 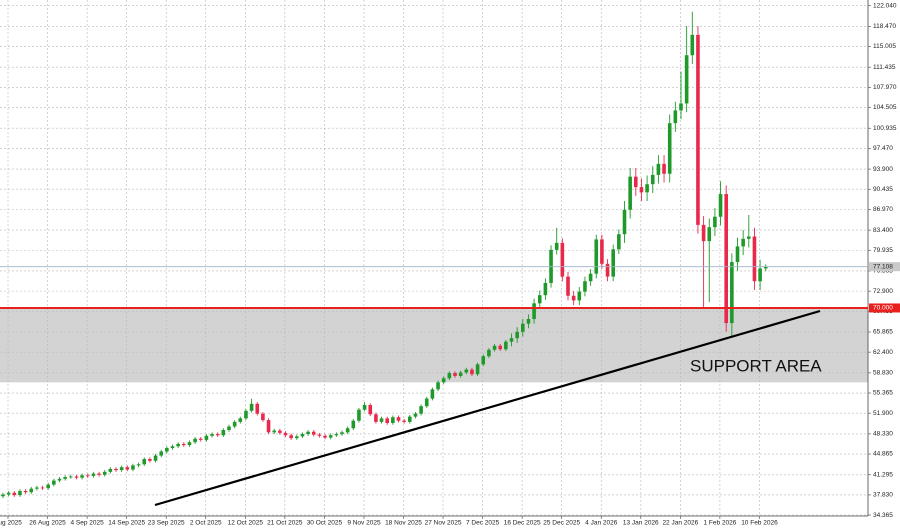 I want to click on x-tick-label: 22 Jan 2026, so click(x=680, y=523).